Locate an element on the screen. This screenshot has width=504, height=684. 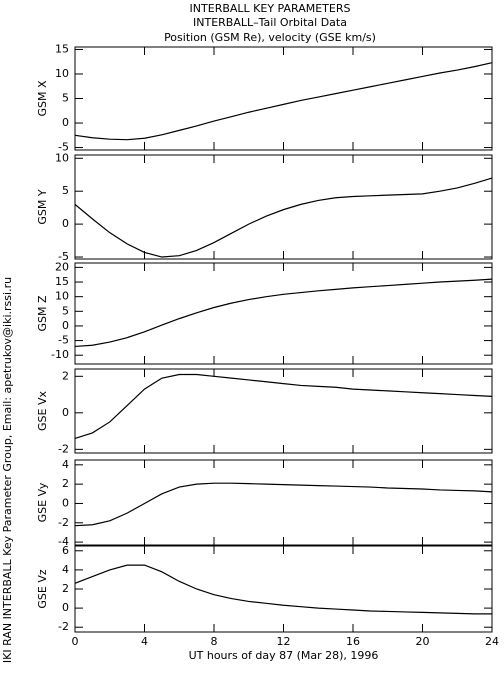
y-axis-label: GSE Vz is located at coordinates (42, 588).